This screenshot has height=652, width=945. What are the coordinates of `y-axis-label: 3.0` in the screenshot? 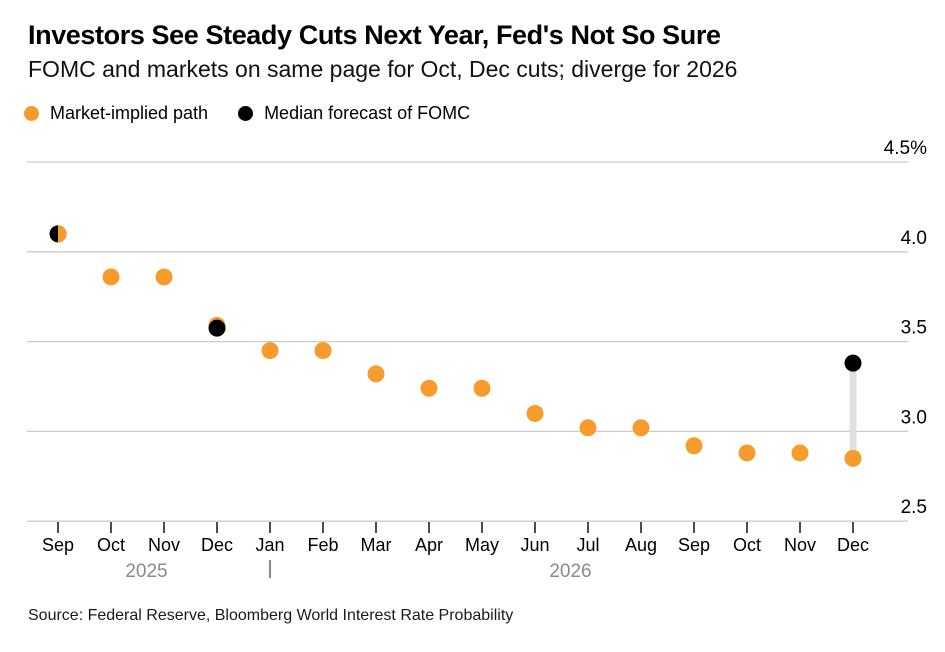 It's located at (914, 417).